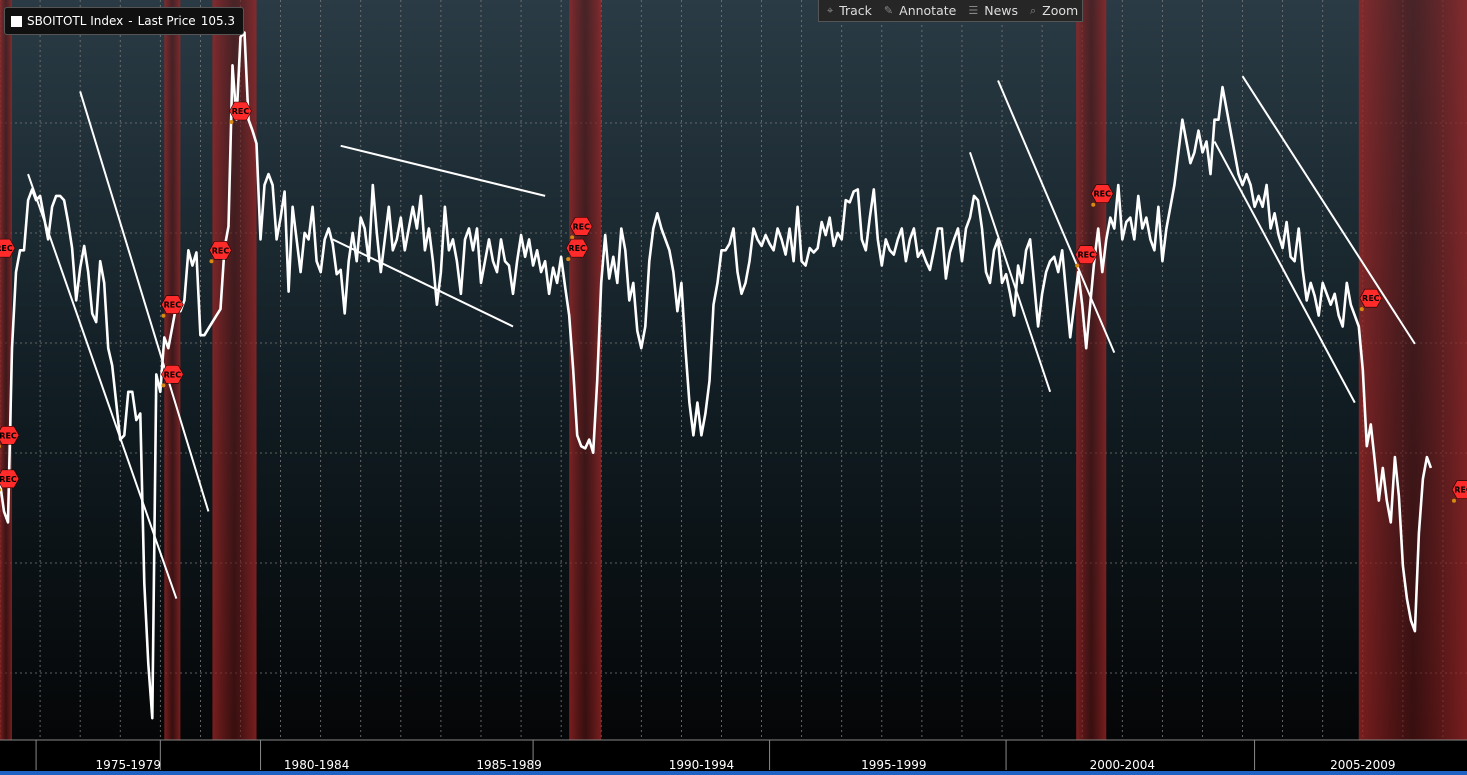 The image size is (1467, 775). Describe the element at coordinates (16, 21) in the screenshot. I see `legend-swatch` at that location.